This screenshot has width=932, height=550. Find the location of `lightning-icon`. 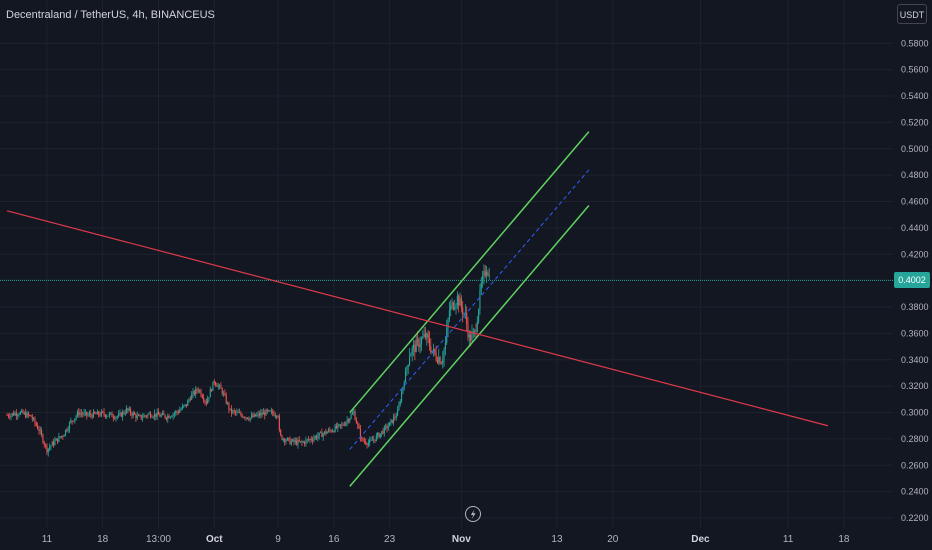

lightning-icon is located at coordinates (473, 514).